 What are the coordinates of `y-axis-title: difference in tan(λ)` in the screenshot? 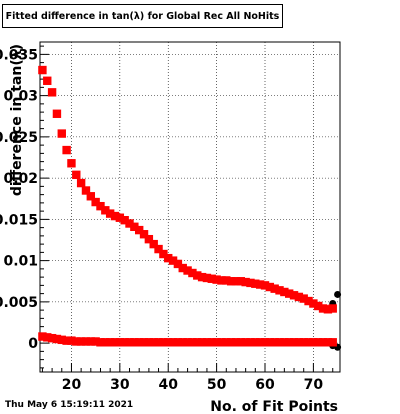 It's located at (17, 120).